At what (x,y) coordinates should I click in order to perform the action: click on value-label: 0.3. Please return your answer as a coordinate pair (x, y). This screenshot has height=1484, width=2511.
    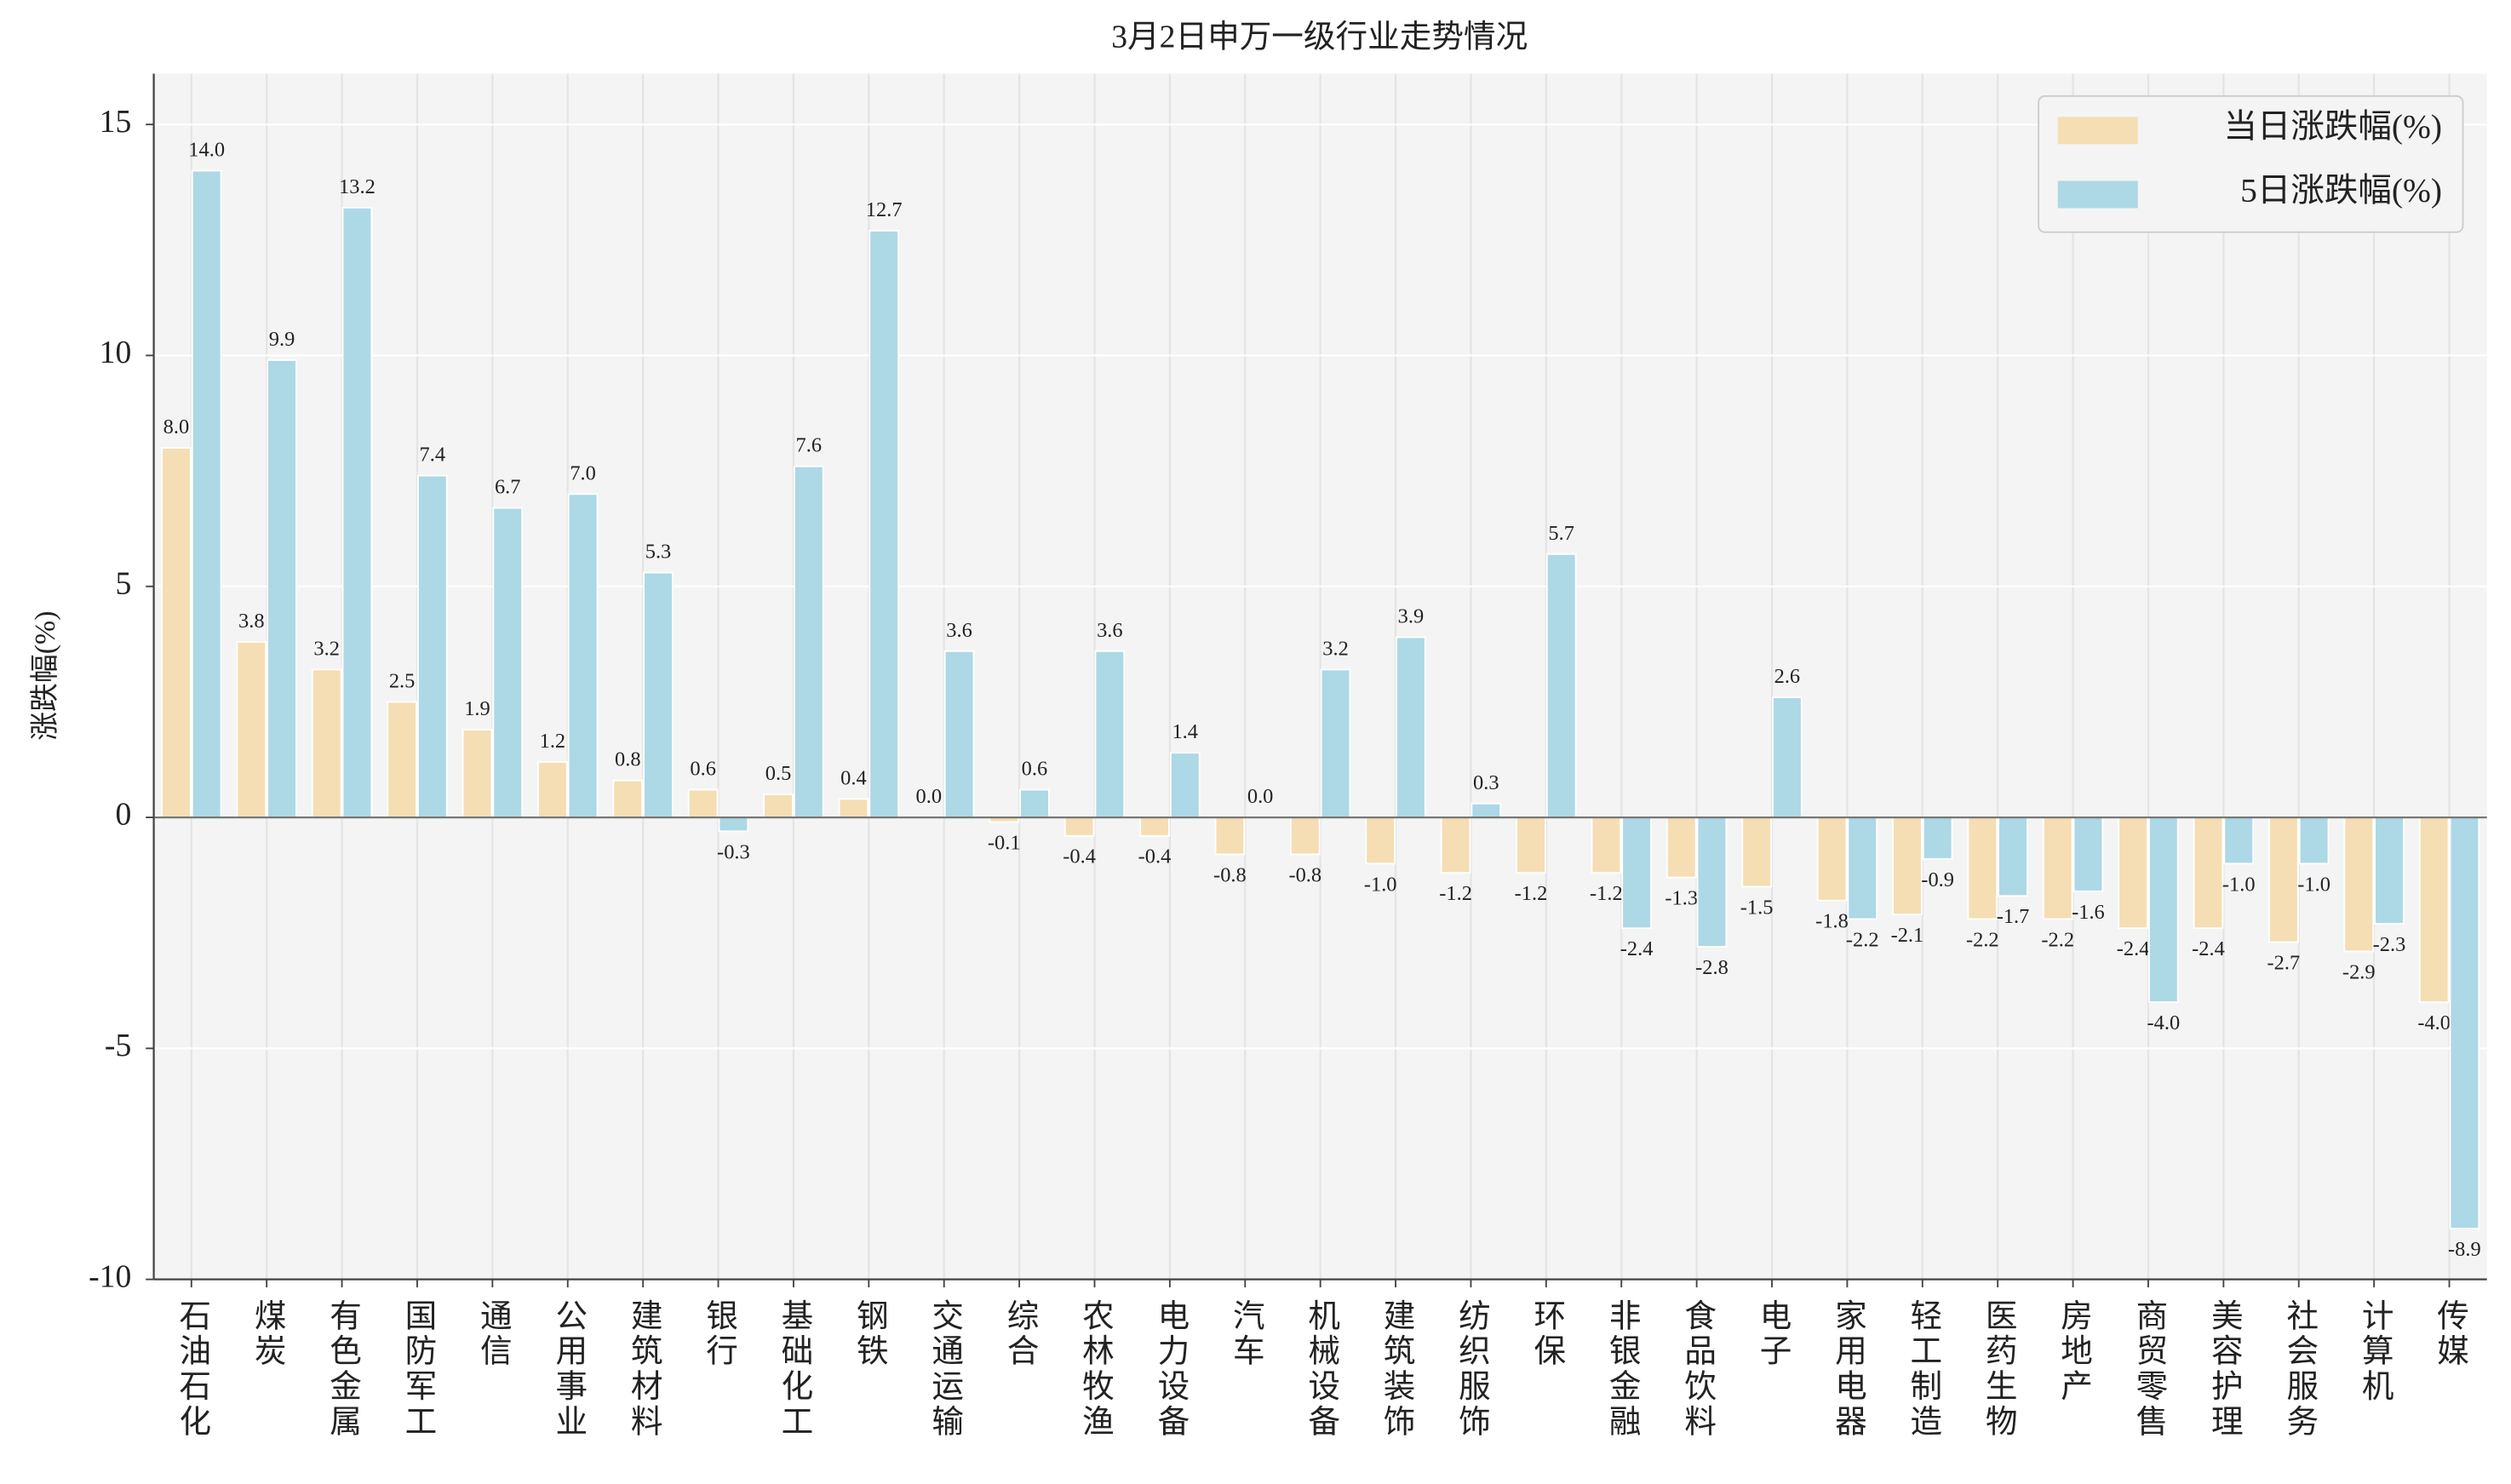
    Looking at the image, I should click on (1486, 782).